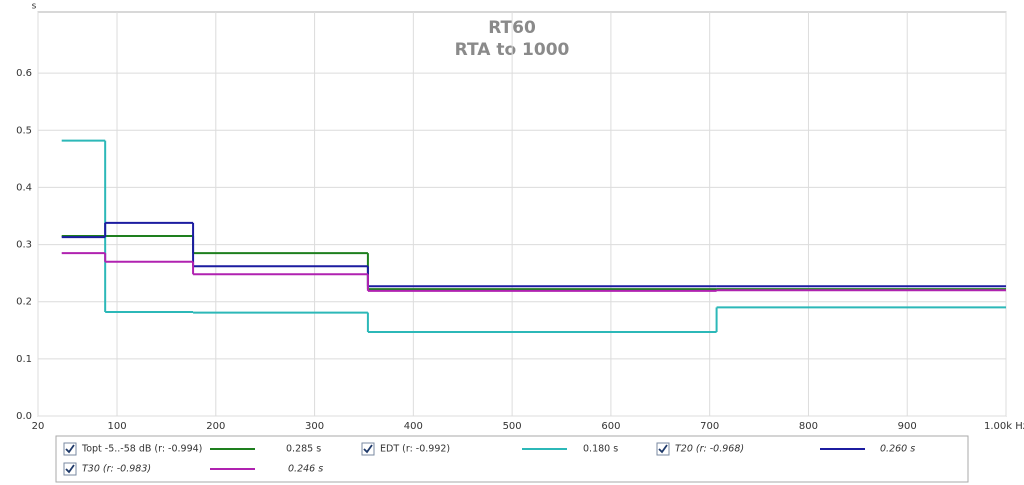  What do you see at coordinates (116, 426) in the screenshot?
I see `x-tick-label: 100` at bounding box center [116, 426].